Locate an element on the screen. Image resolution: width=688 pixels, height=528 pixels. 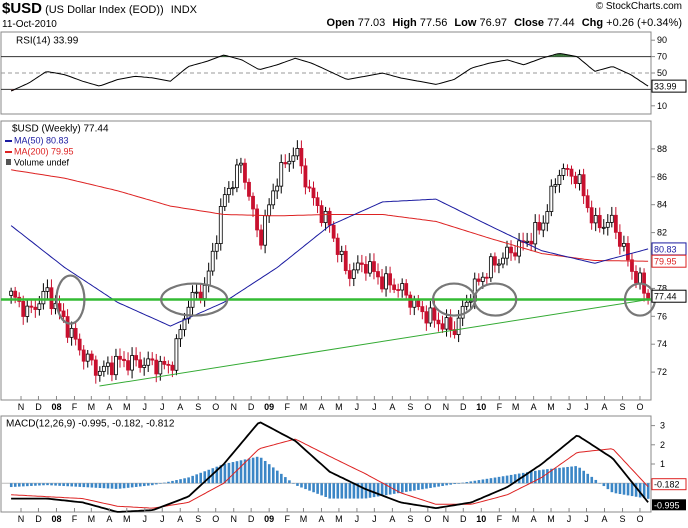
low-label: Low is located at coordinates (465, 23).